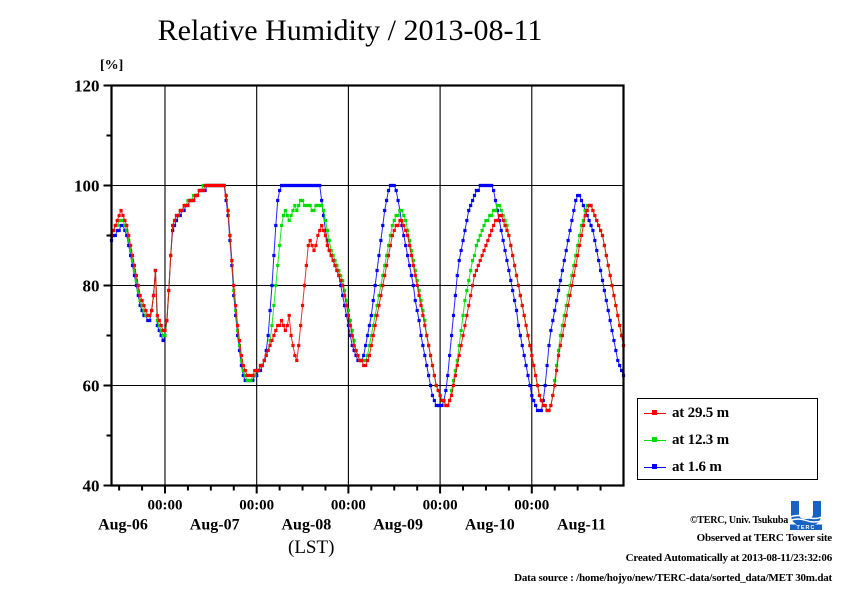 This screenshot has width=842, height=595. I want to click on legend-swatch-icon, so click(655, 413).